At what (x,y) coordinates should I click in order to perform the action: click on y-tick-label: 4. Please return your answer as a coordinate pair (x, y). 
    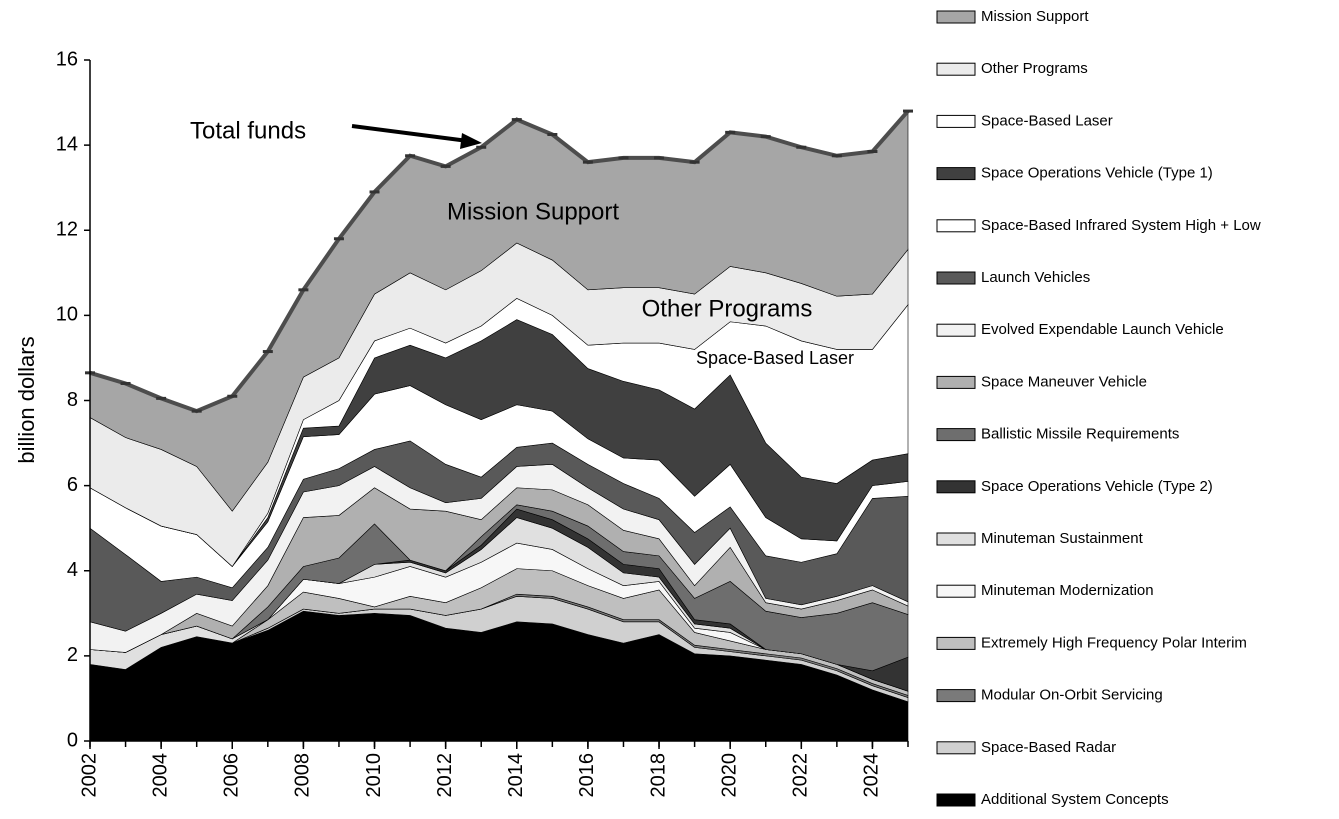
    Looking at the image, I should click on (72, 570).